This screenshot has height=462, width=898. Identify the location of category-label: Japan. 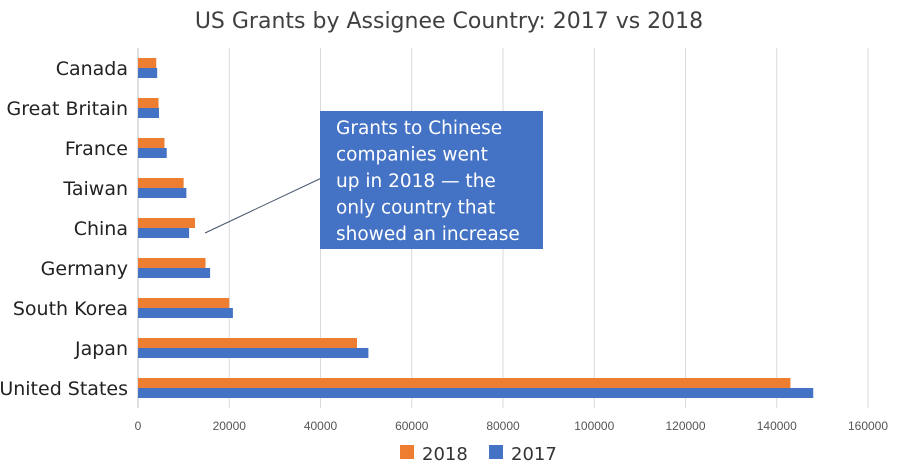
(101, 349).